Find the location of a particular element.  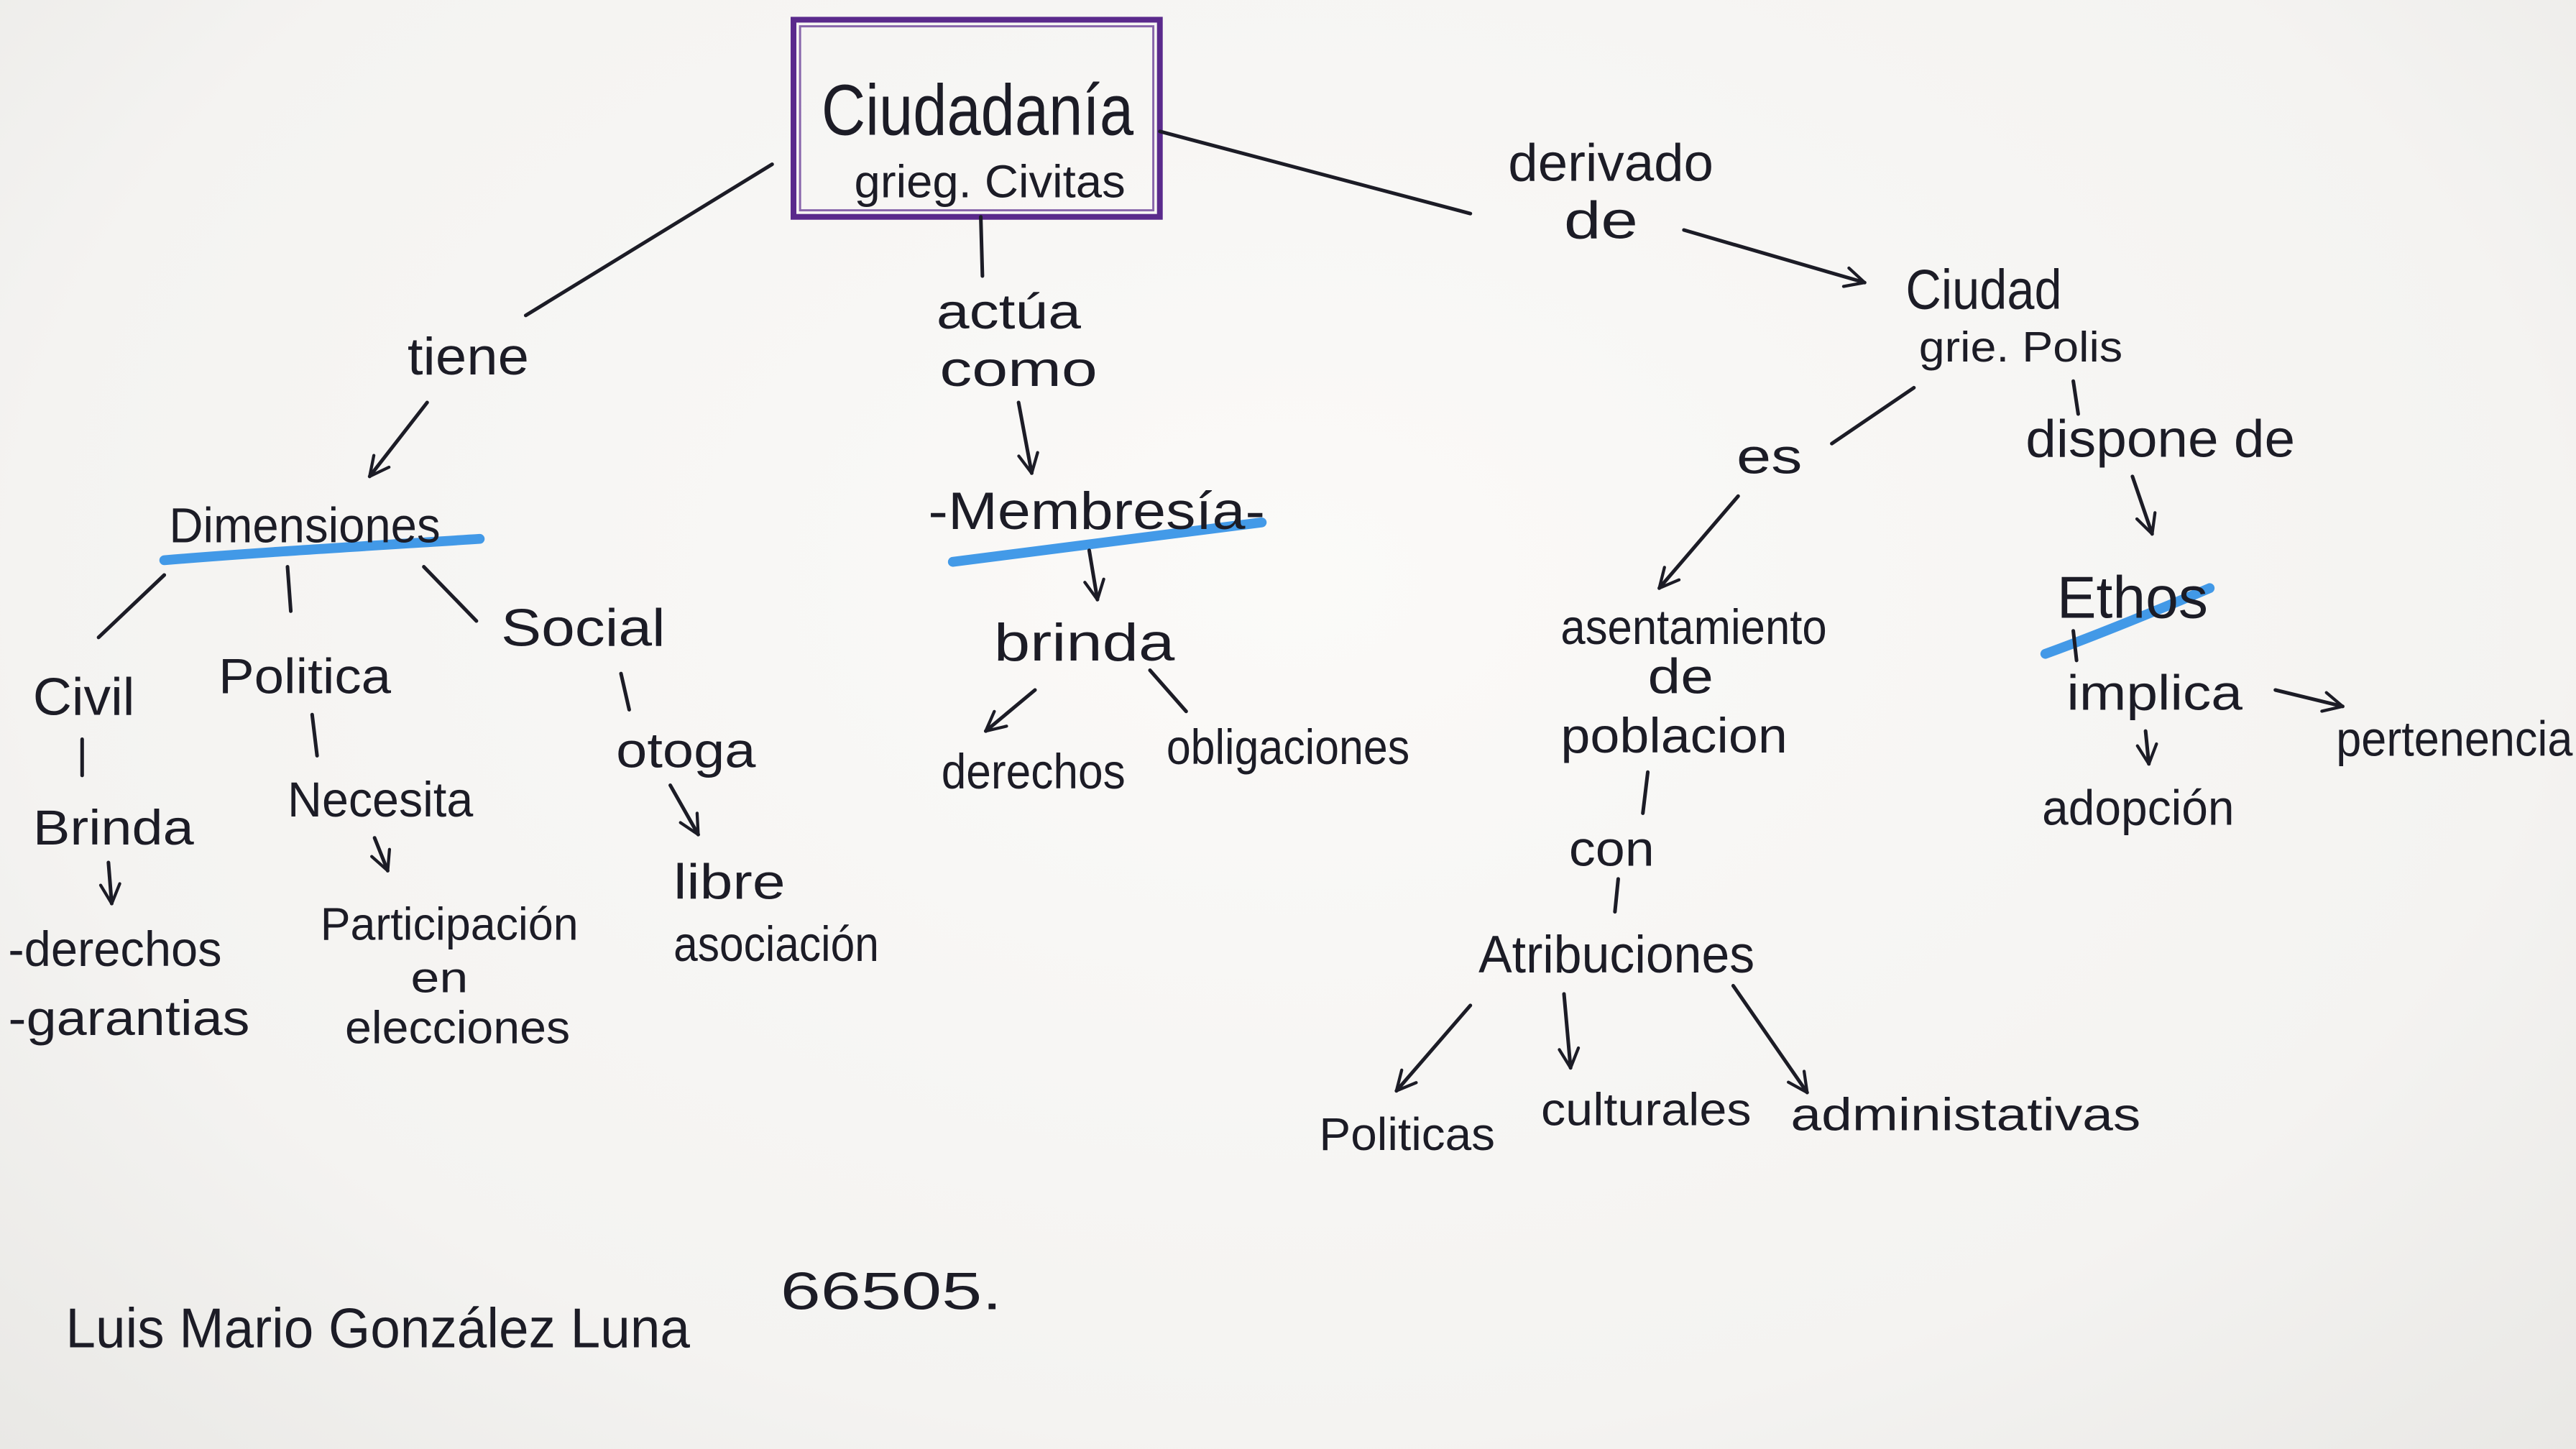

link-dispone-de: dispone de is located at coordinates (2160, 439).